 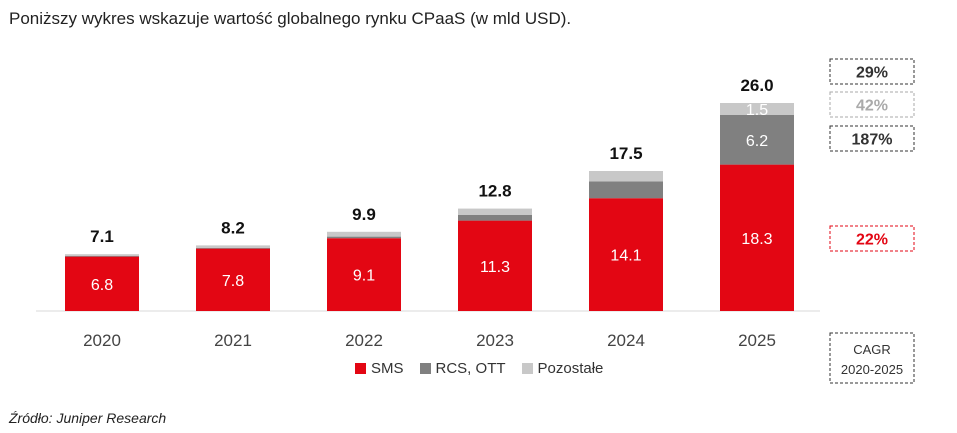 I want to click on legend: SMS RCS, OTT Pozostałe, so click(x=487, y=368).